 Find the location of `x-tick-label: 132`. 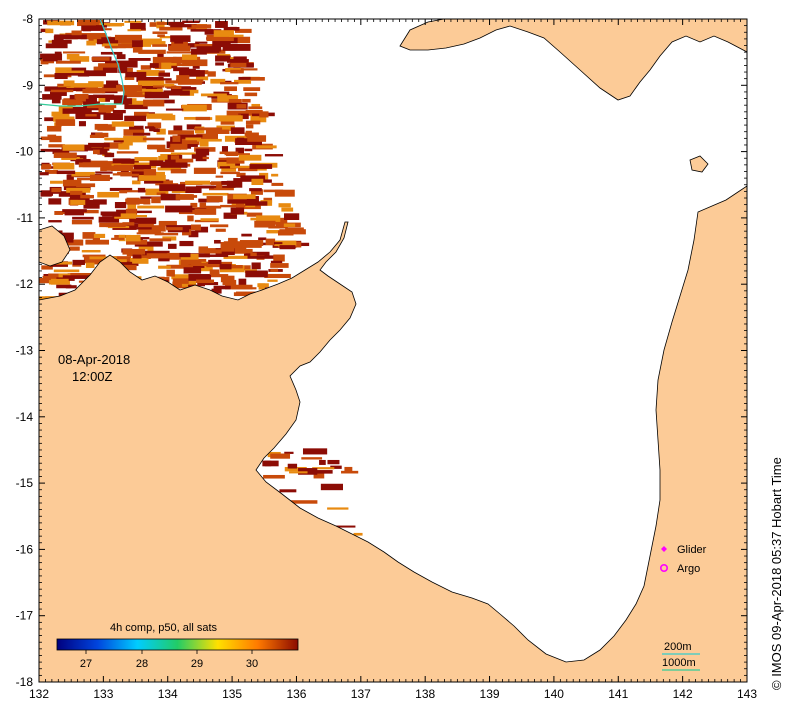

x-tick-label: 132 is located at coordinates (39, 694).